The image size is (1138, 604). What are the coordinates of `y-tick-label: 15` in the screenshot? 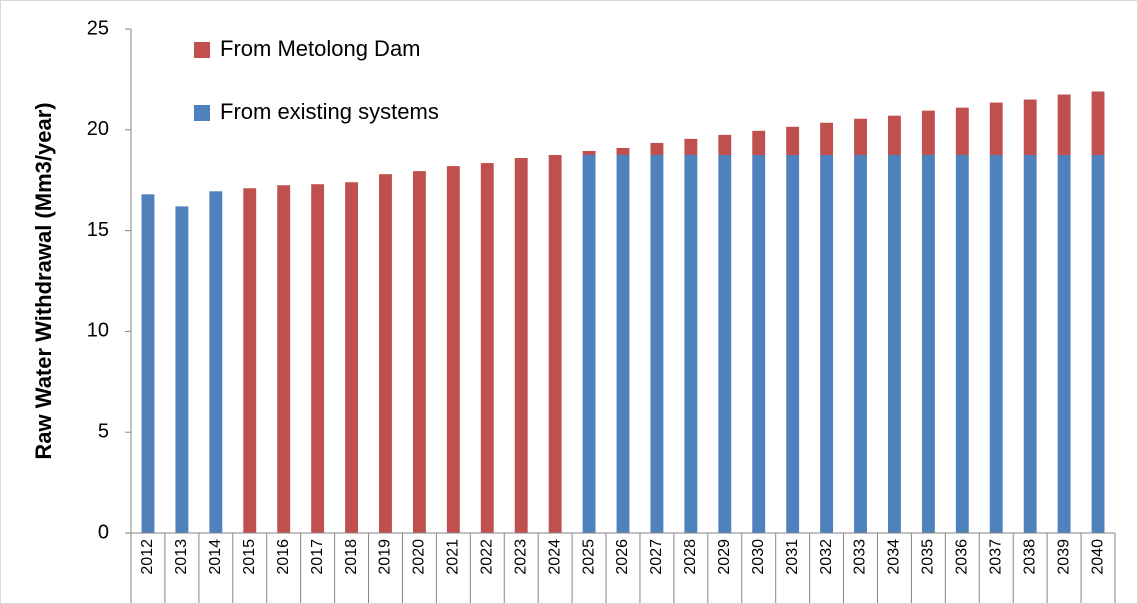 It's located at (98, 230).